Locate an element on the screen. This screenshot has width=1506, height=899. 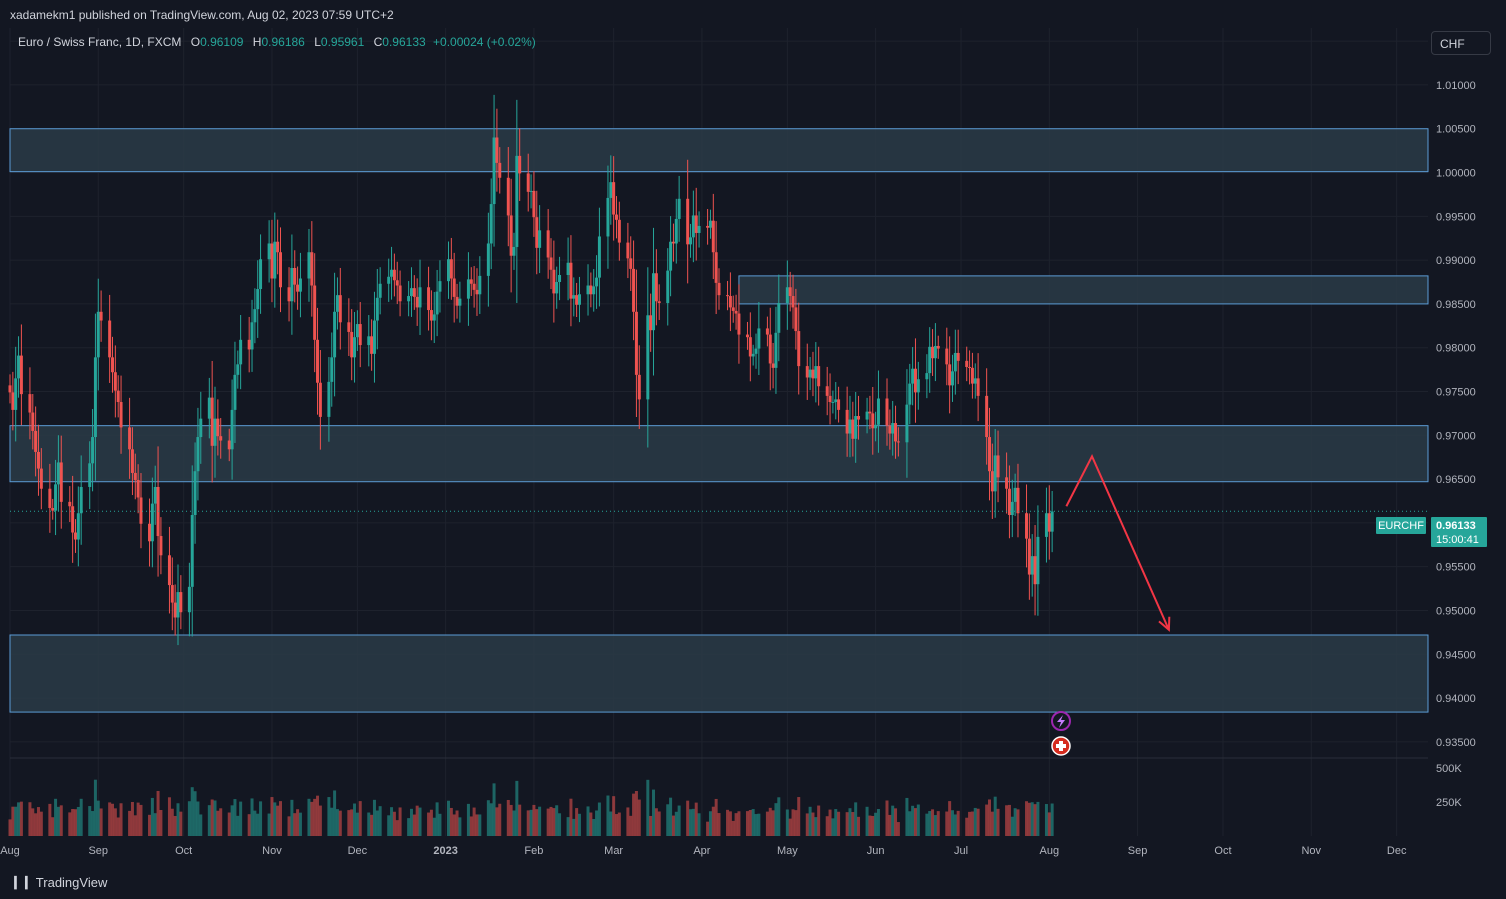
lightning-event-icon is located at coordinates (1061, 721).